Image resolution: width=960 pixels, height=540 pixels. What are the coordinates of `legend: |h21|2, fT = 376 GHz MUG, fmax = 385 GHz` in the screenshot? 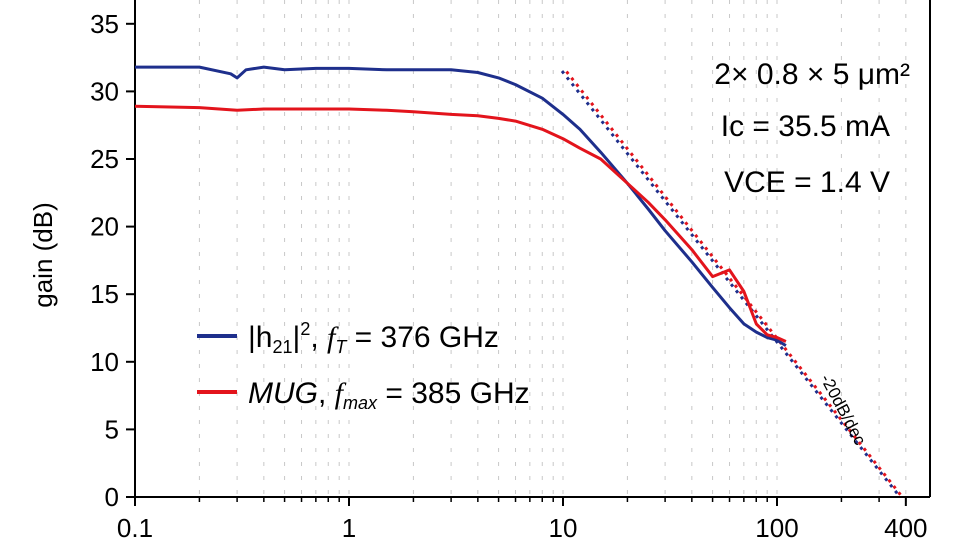 It's located at (363, 366).